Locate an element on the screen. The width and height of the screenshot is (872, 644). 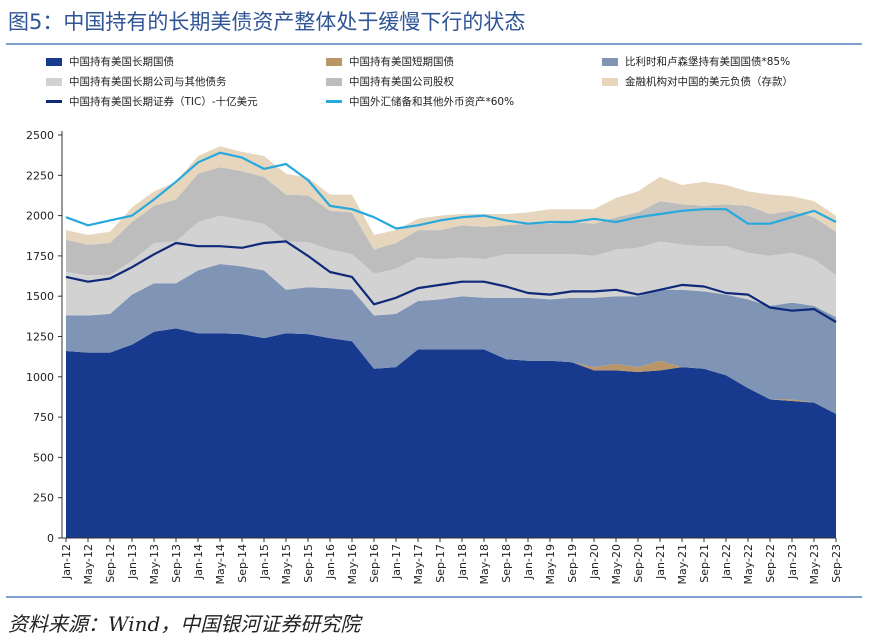
x-tick-label: May-18 is located at coordinates (484, 564).